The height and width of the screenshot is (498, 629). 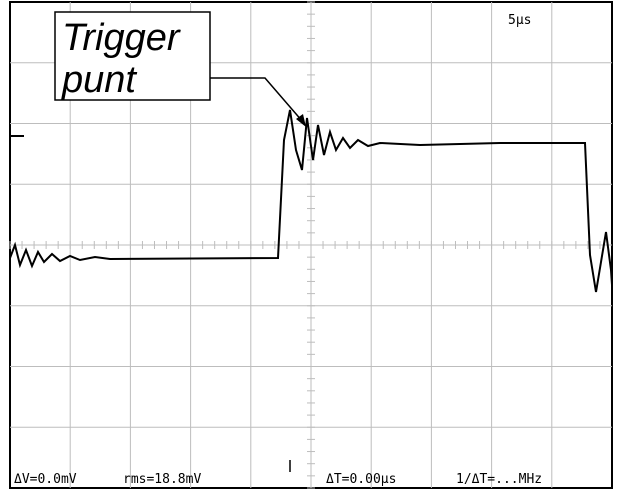 What do you see at coordinates (121, 38) in the screenshot?
I see `label-line: Trigger` at bounding box center [121, 38].